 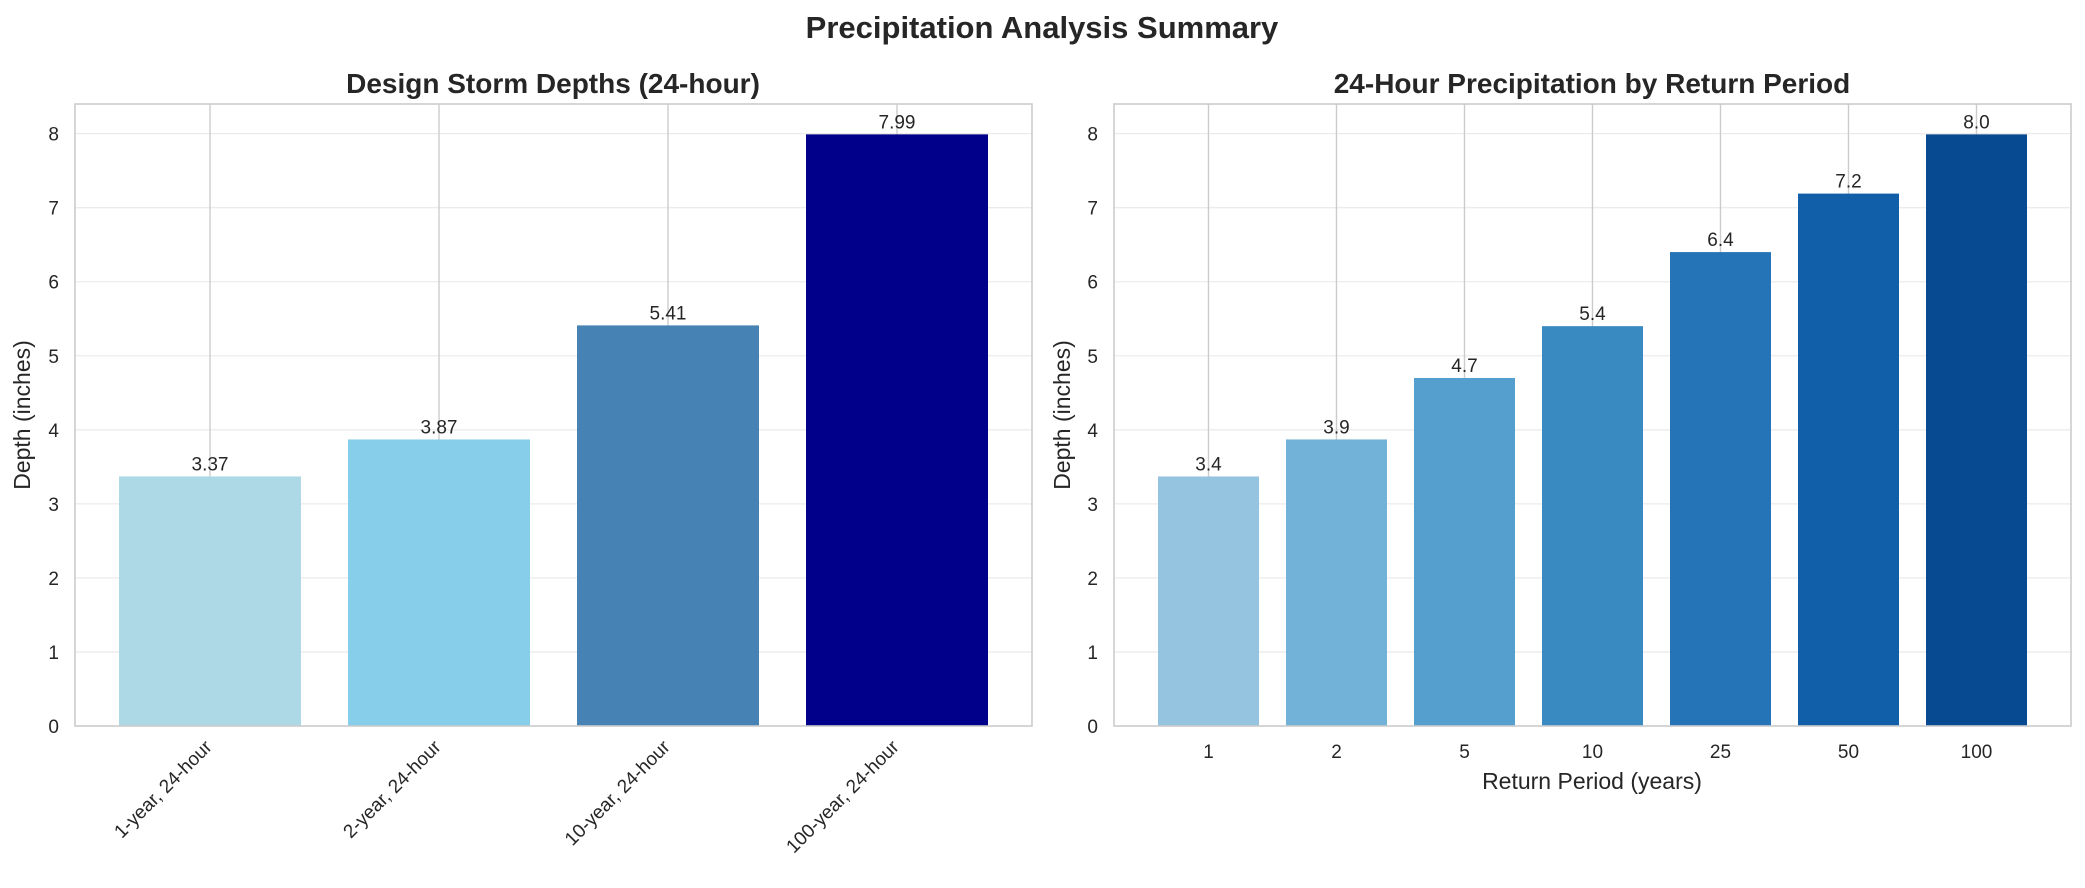 I want to click on x-tick-label: 2-year, 24-hour, so click(x=393, y=789).